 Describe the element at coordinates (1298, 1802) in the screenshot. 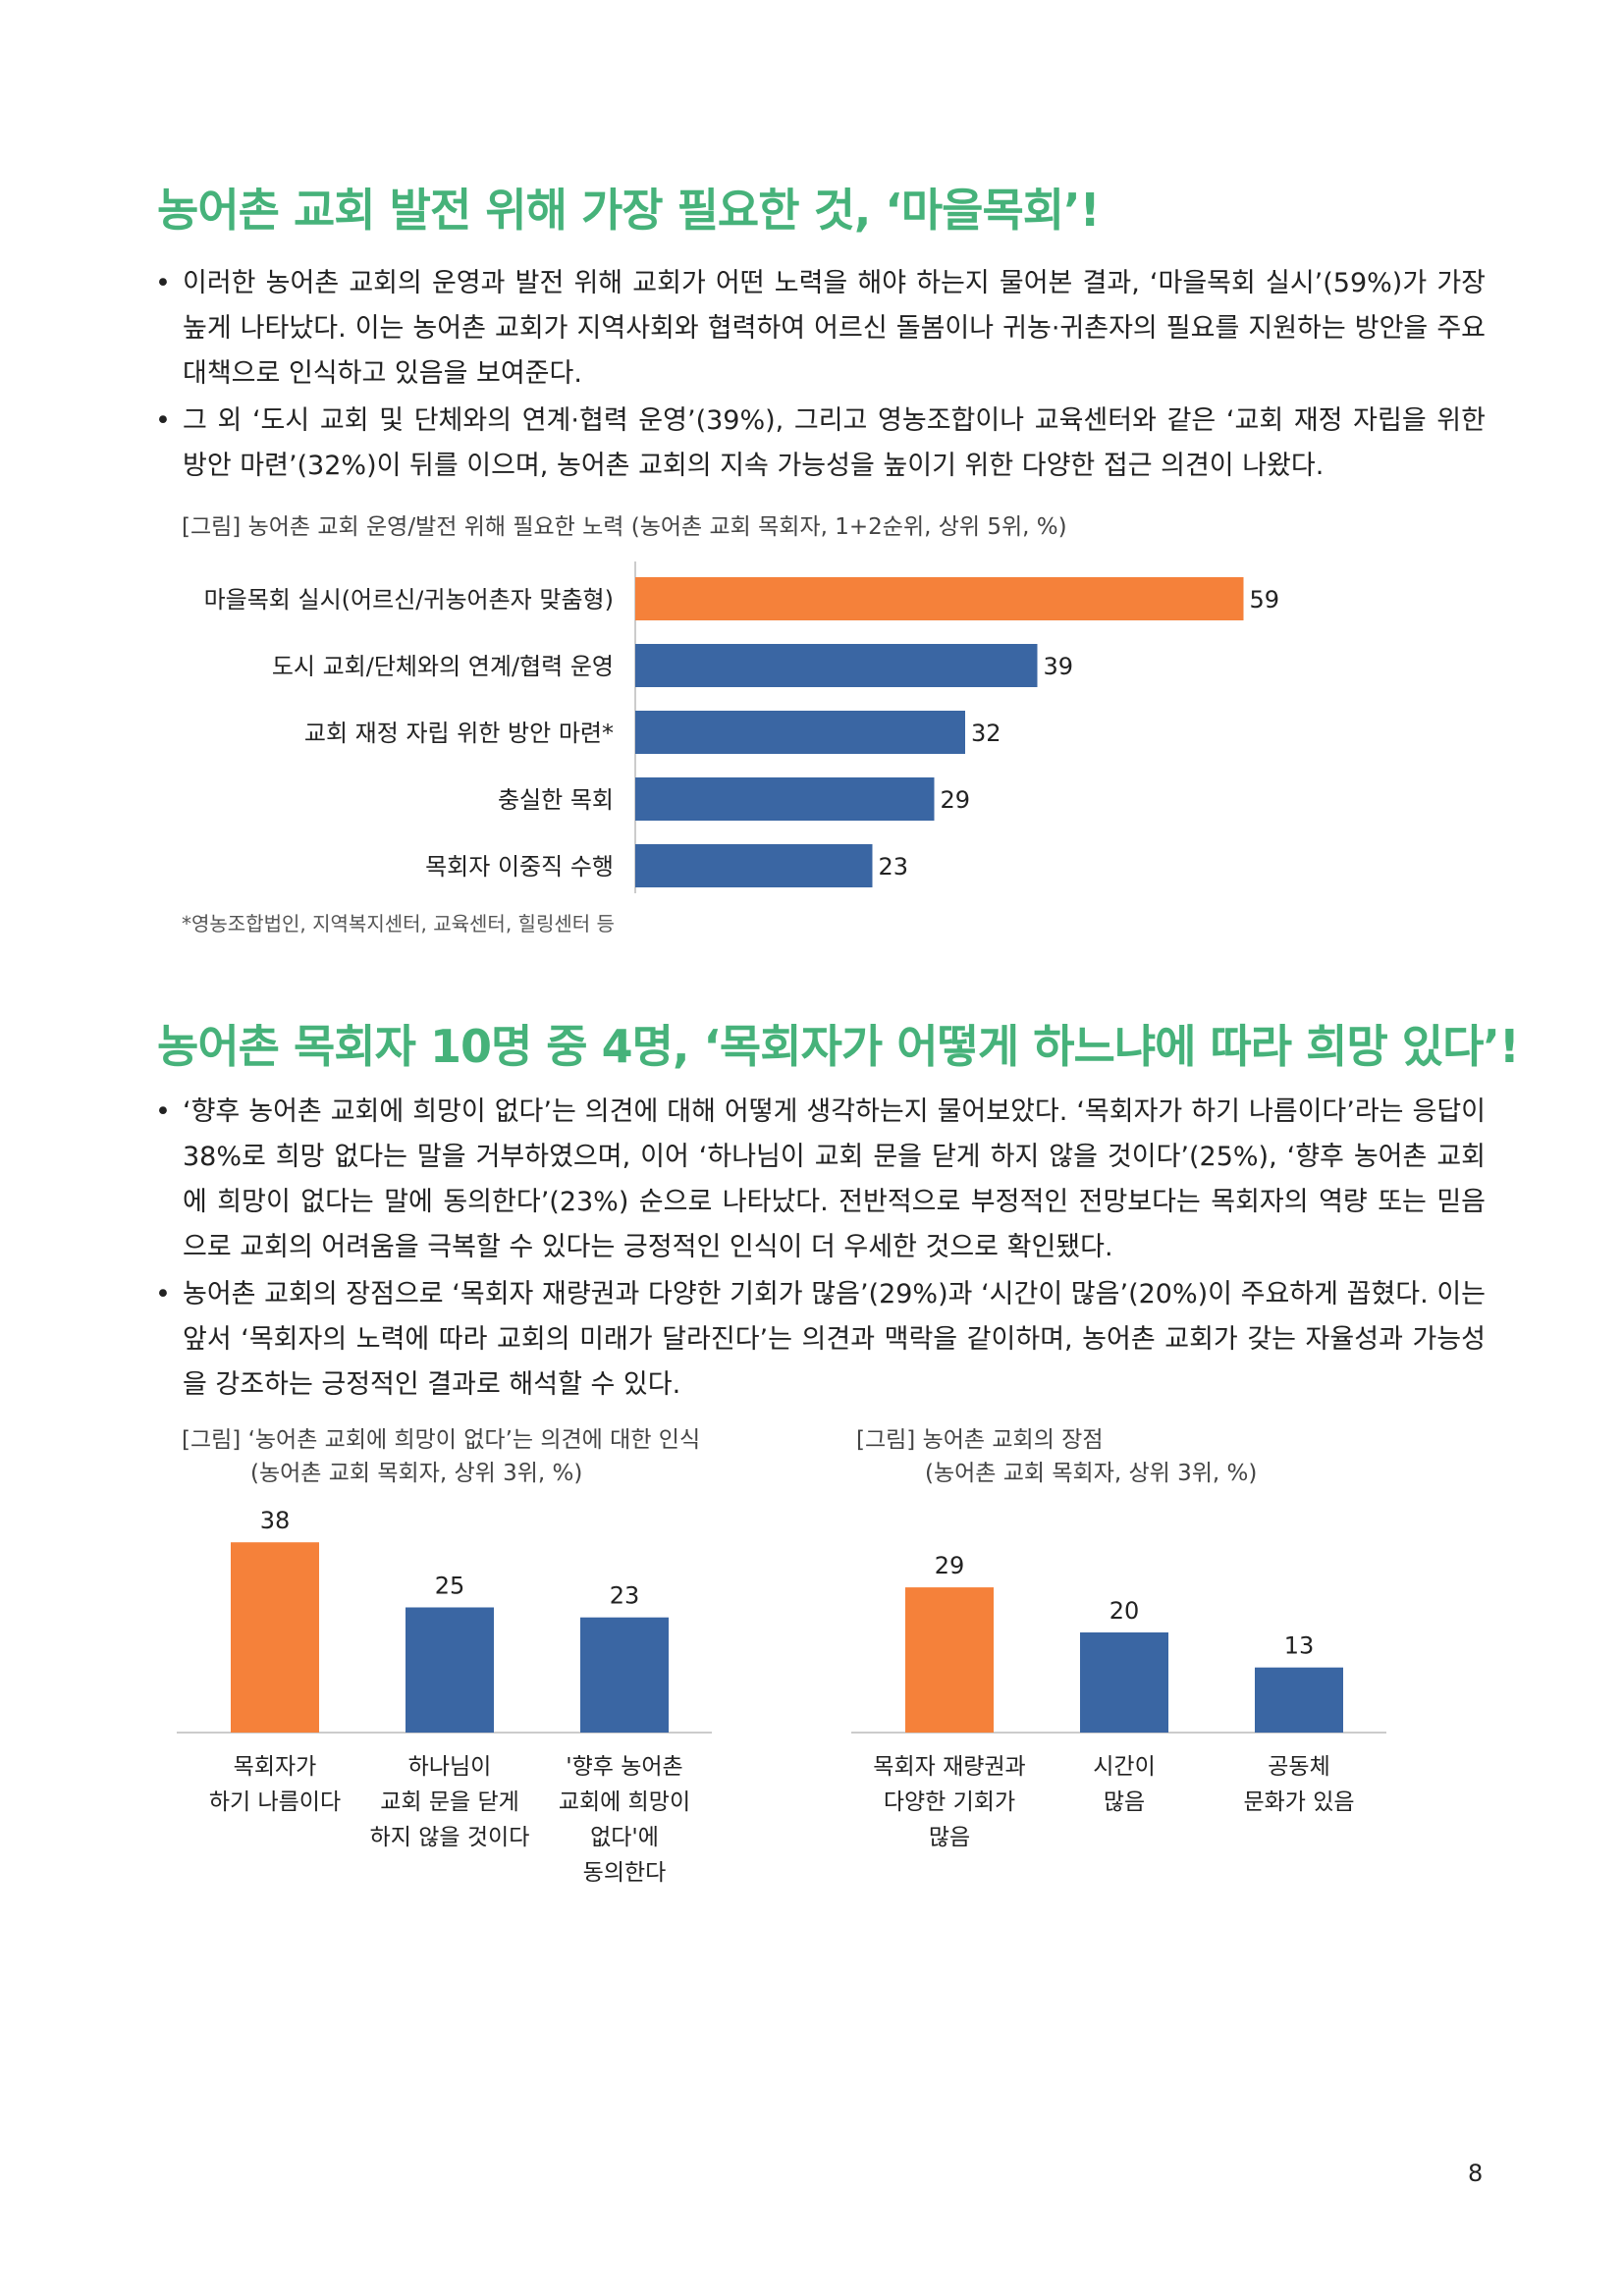

I see `category-label: 문화가 있음` at that location.